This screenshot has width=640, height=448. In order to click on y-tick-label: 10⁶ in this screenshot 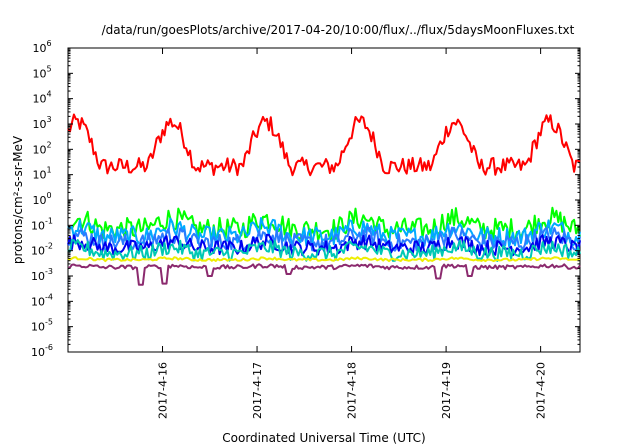, I will do `click(41, 47)`.